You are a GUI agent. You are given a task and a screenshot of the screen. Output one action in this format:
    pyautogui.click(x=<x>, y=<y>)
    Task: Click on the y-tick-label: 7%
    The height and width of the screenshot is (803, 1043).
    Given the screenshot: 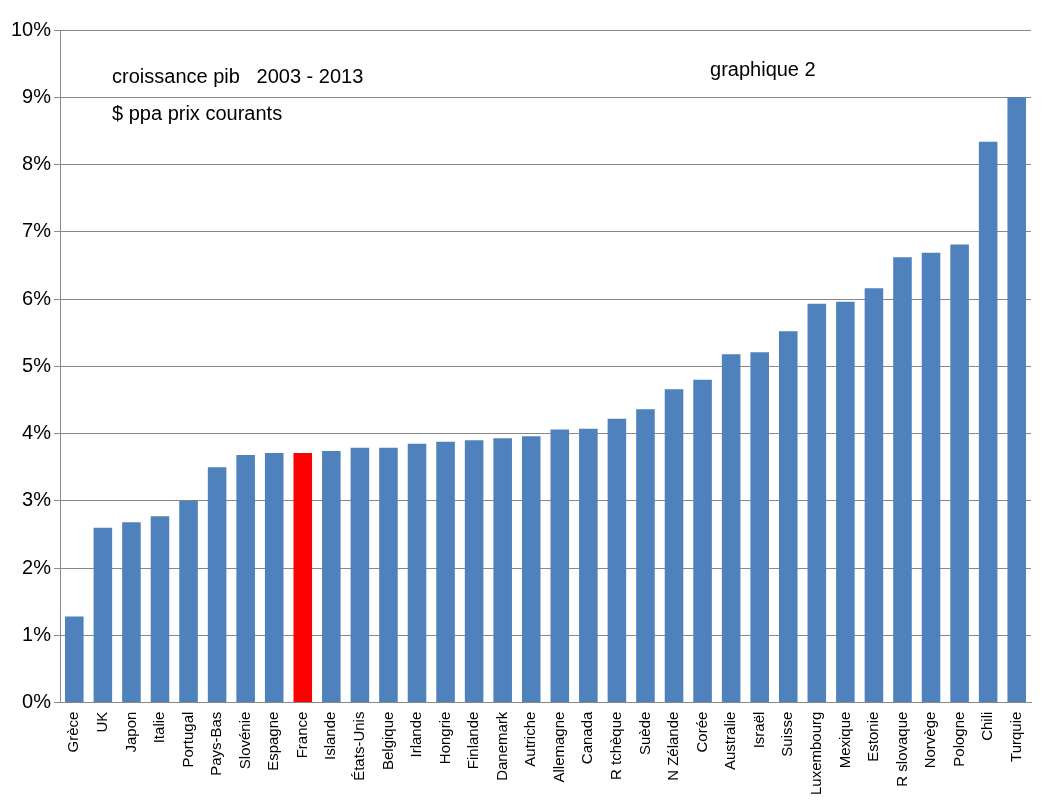 What is the action you would take?
    pyautogui.click(x=37, y=230)
    